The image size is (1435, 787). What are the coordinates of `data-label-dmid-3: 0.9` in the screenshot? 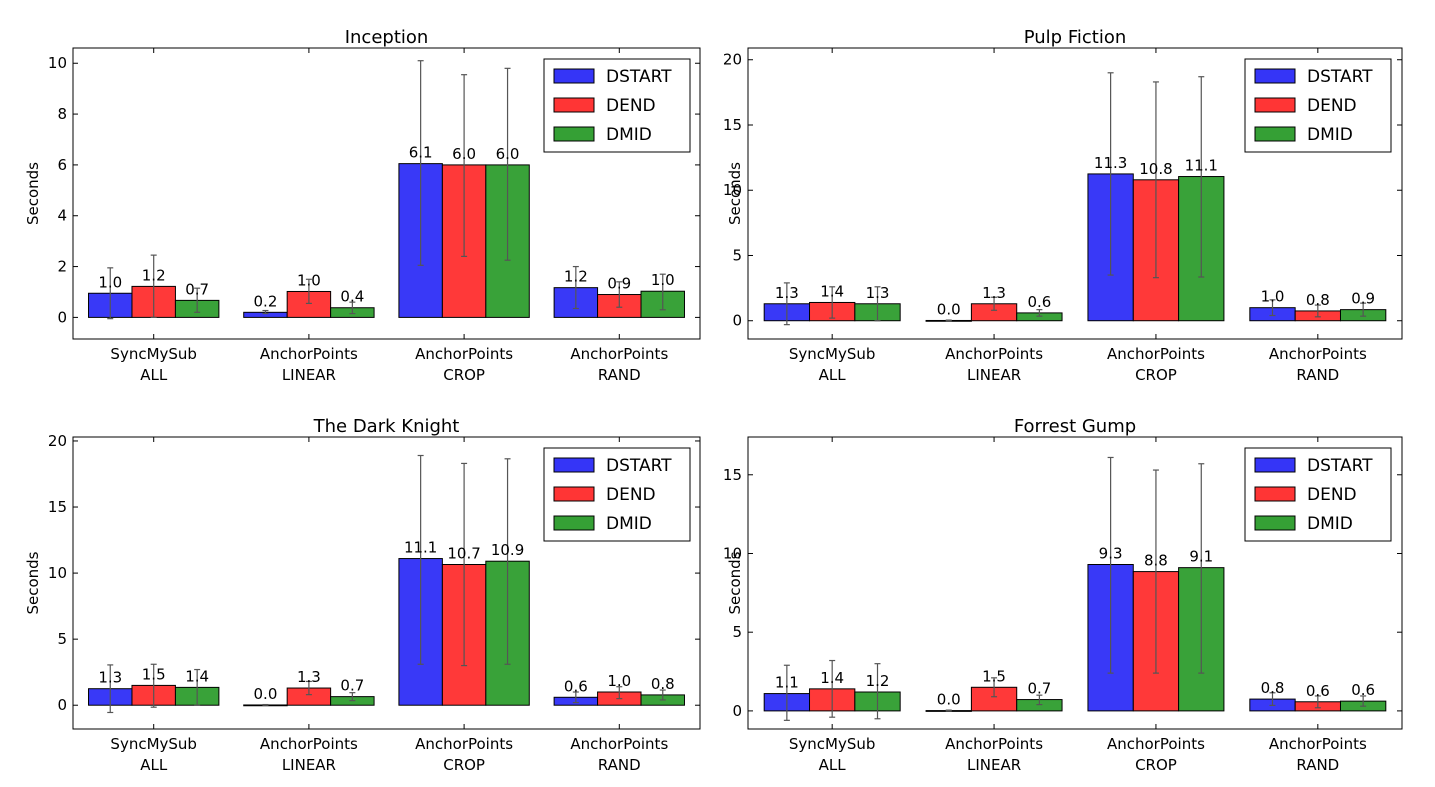 It's located at (1363, 299).